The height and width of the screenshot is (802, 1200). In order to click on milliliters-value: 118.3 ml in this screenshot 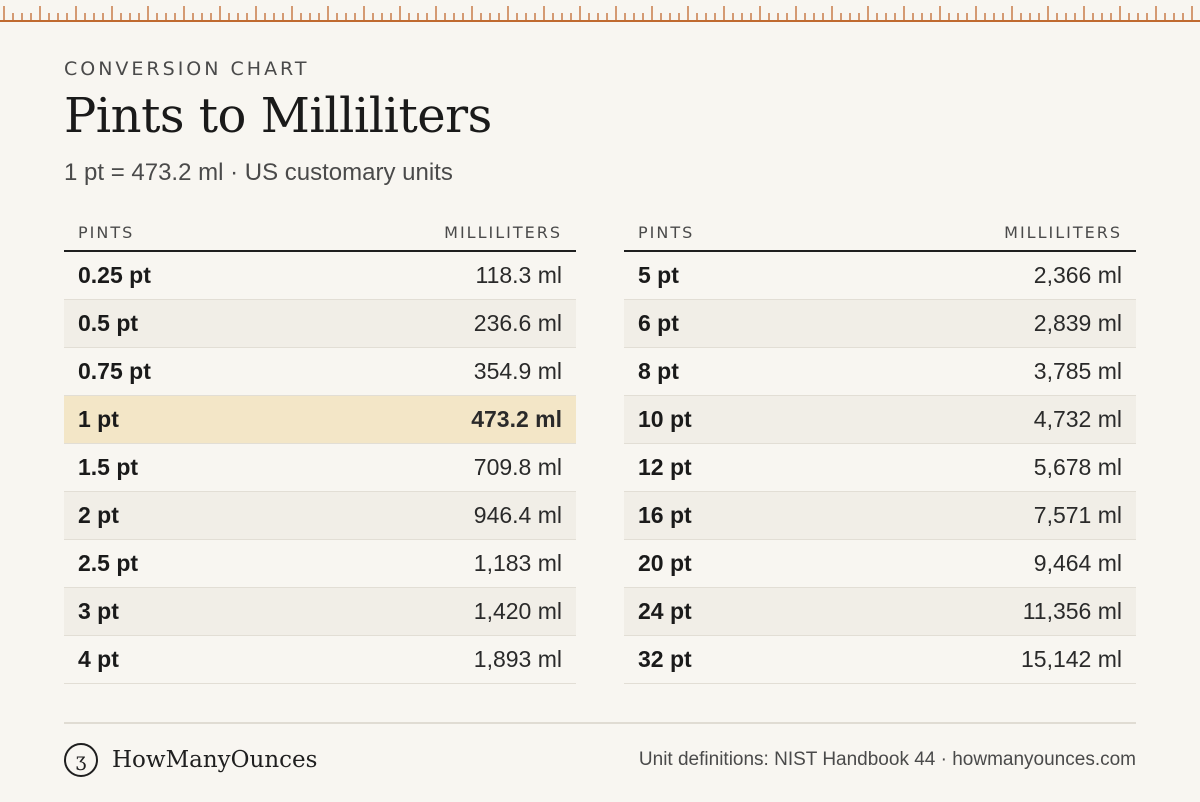, I will do `click(518, 275)`.